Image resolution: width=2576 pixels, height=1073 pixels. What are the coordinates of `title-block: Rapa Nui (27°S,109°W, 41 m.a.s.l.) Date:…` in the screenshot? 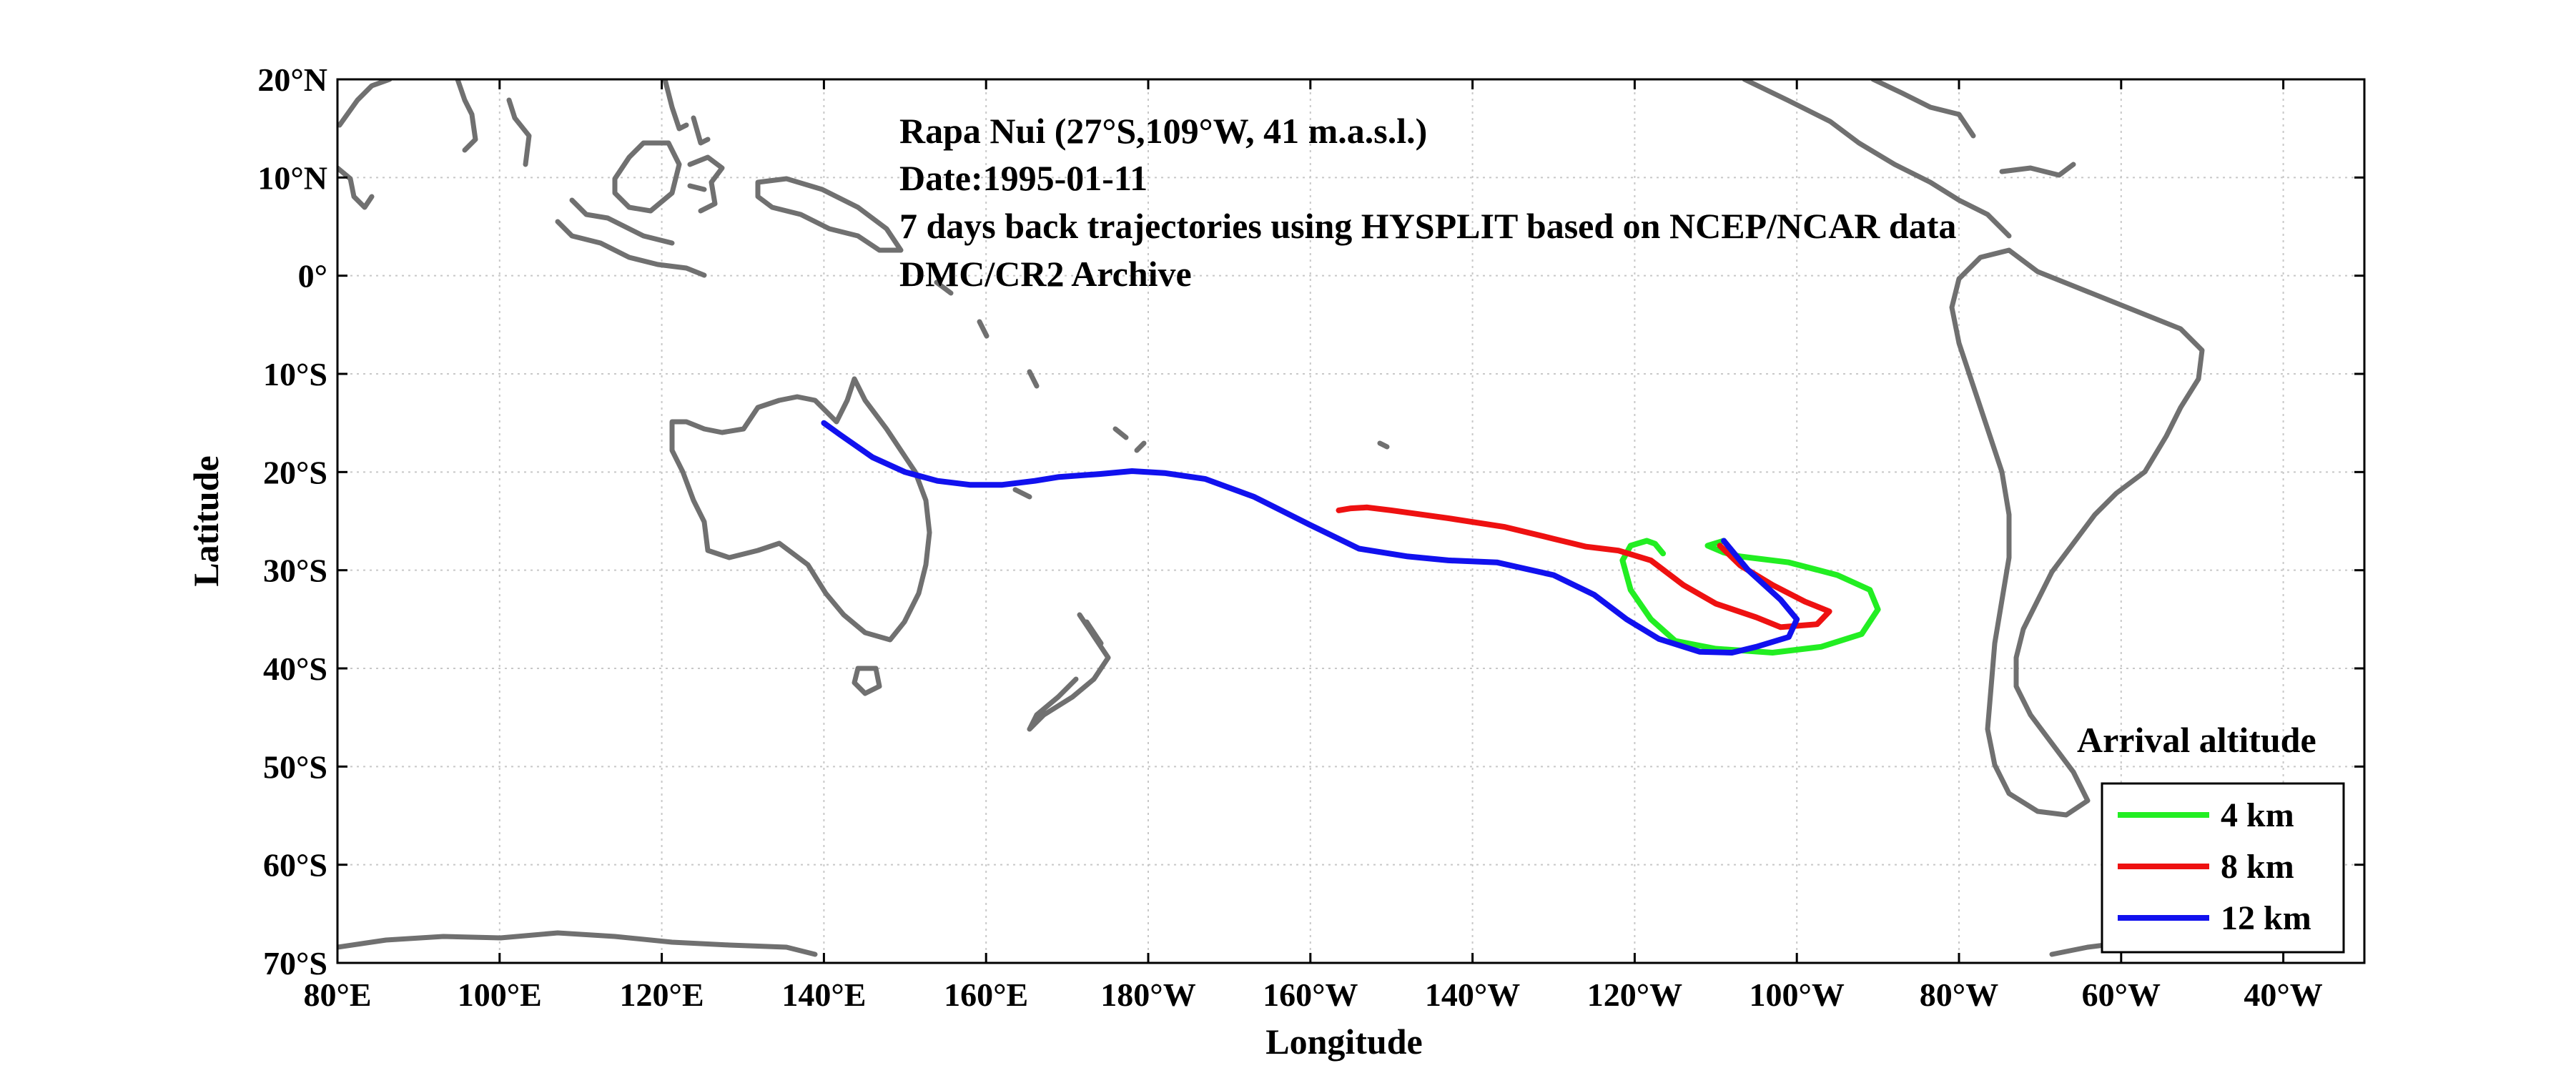 It's located at (1427, 202).